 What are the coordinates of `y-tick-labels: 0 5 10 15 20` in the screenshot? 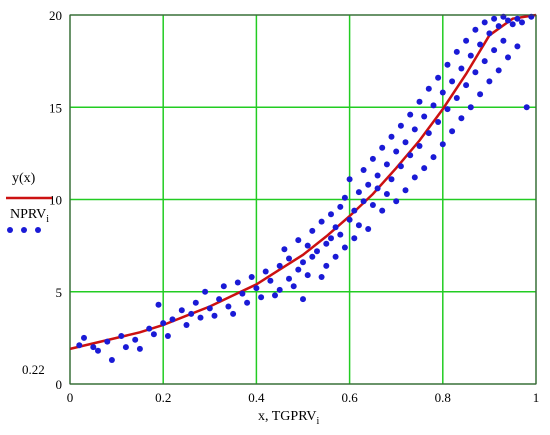 It's located at (55, 200).